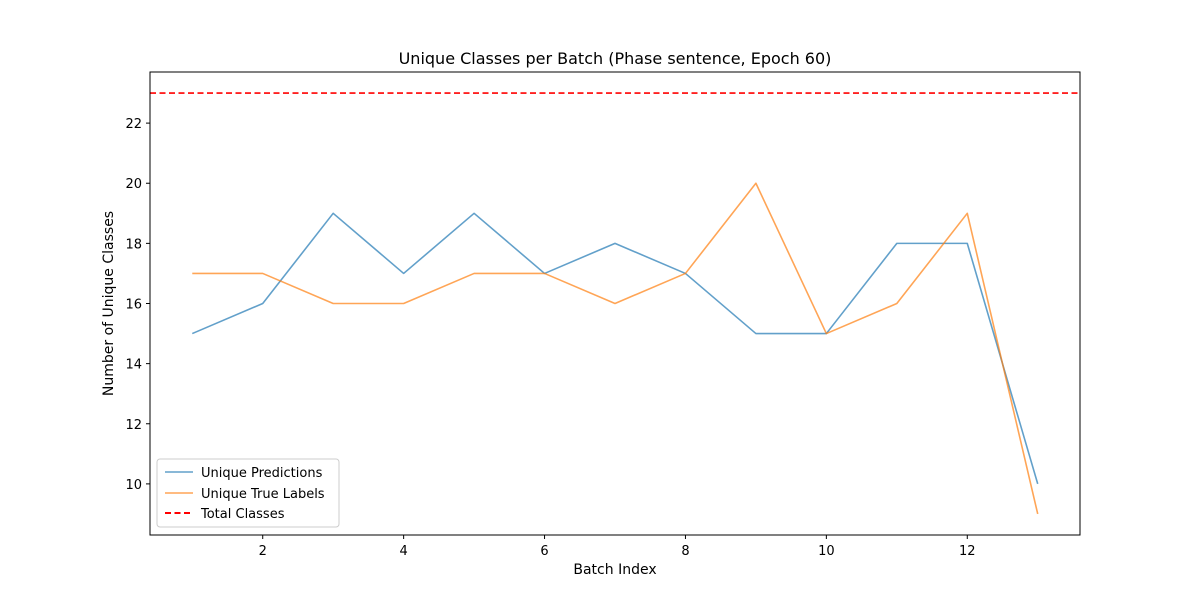 Image resolution: width=1200 pixels, height=600 pixels. What do you see at coordinates (133, 184) in the screenshot?
I see `y-tick-label: 20` at bounding box center [133, 184].